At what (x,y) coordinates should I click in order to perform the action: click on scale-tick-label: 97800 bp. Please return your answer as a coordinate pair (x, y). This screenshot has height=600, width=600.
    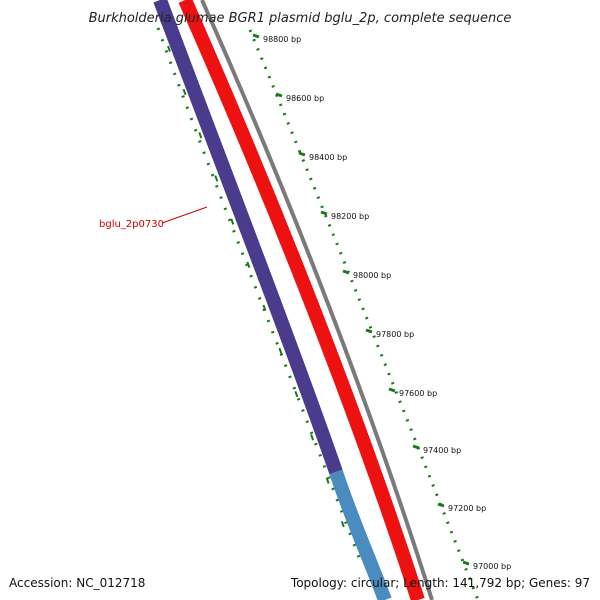
    Looking at the image, I should click on (395, 334).